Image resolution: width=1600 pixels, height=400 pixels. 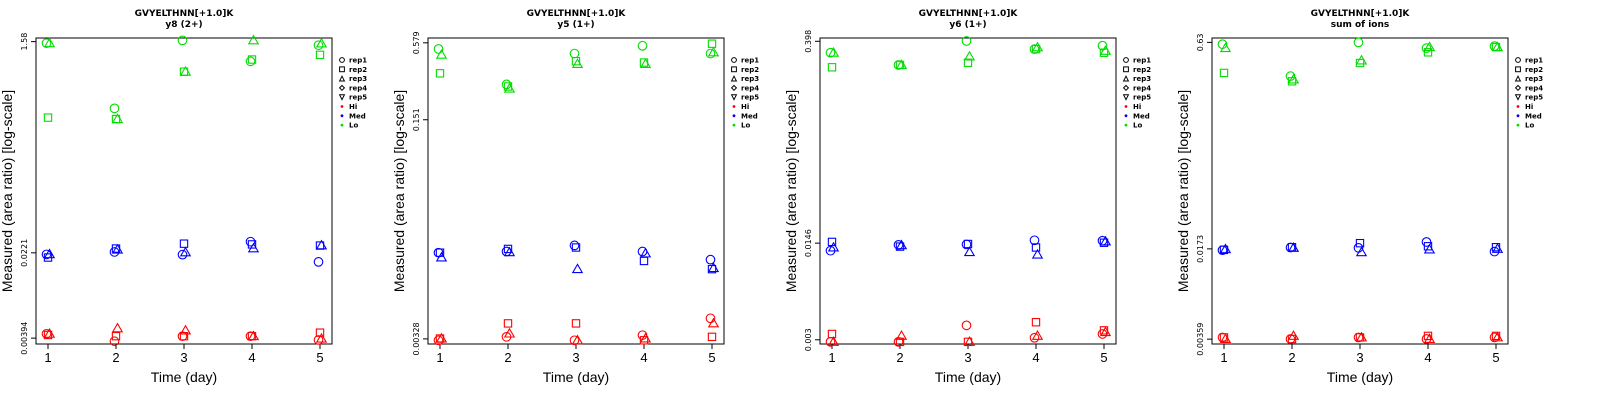 What do you see at coordinates (734, 69) in the screenshot?
I see `legend-square-icon` at bounding box center [734, 69].